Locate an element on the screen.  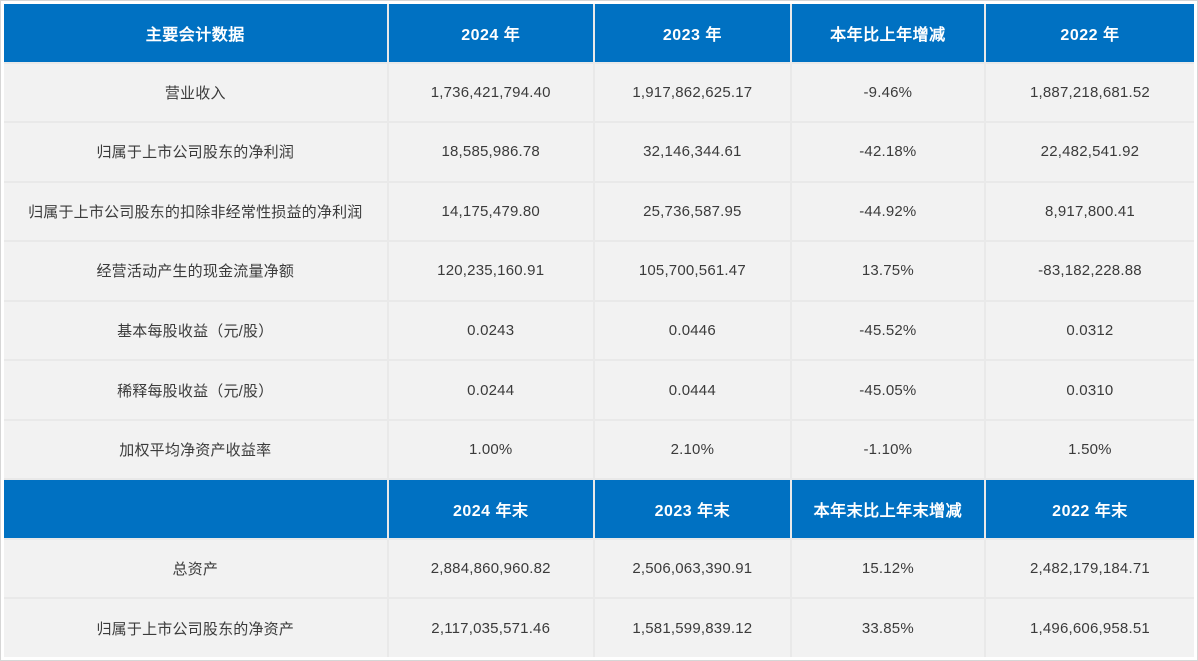
value-cell-2022: 8,917,800.41 is located at coordinates (1089, 211).